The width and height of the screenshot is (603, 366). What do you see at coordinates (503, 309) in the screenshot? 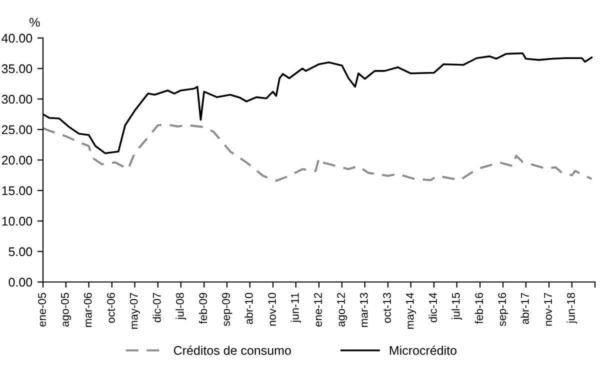
I see `x-tick-label: sep-16` at bounding box center [503, 309].